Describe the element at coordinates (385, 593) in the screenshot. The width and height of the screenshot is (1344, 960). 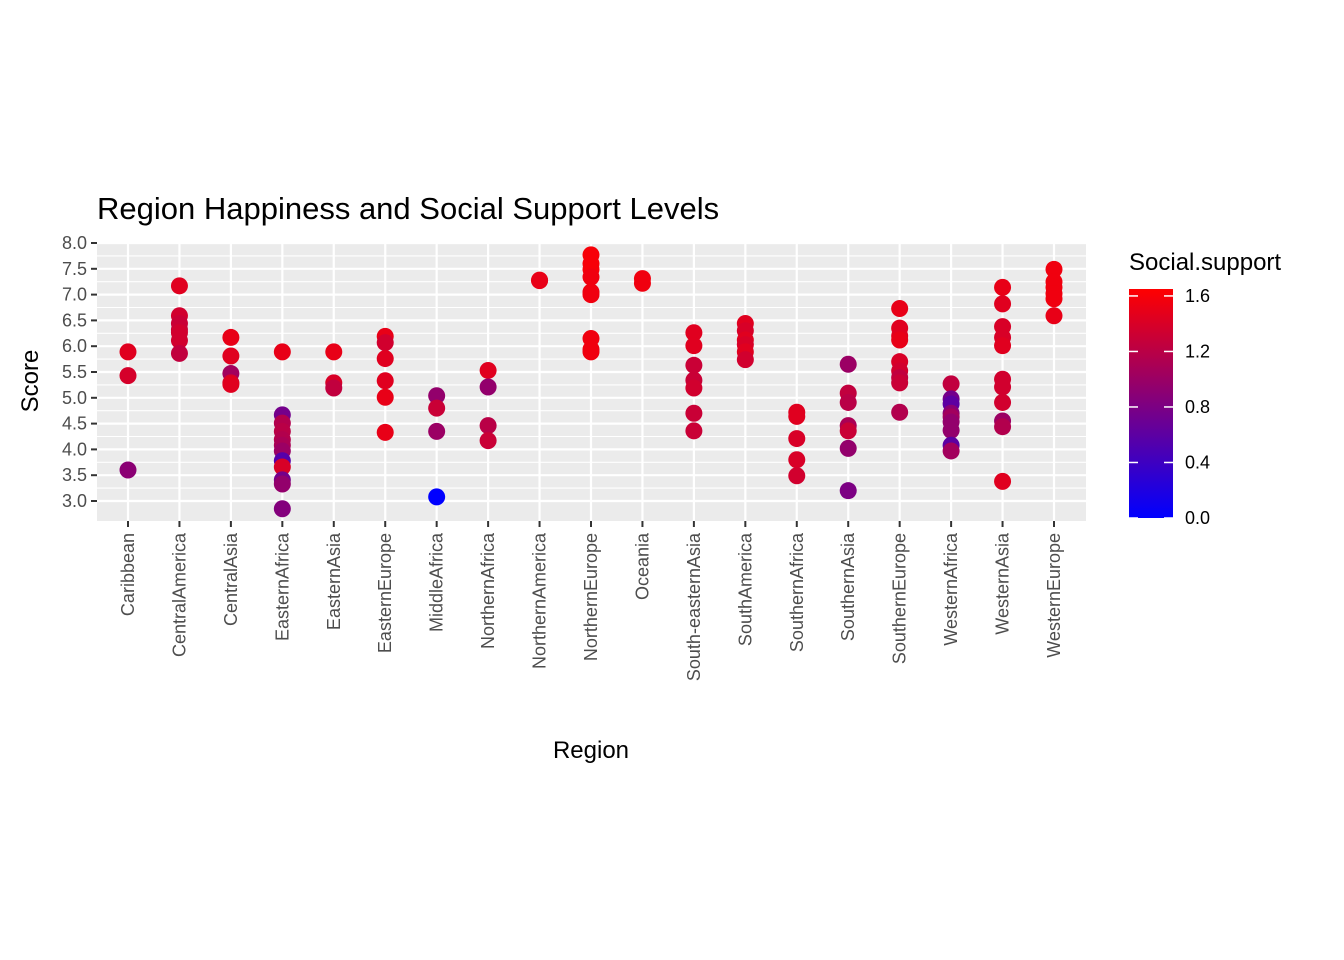
I see `x-tick-label: EasternEurope` at that location.